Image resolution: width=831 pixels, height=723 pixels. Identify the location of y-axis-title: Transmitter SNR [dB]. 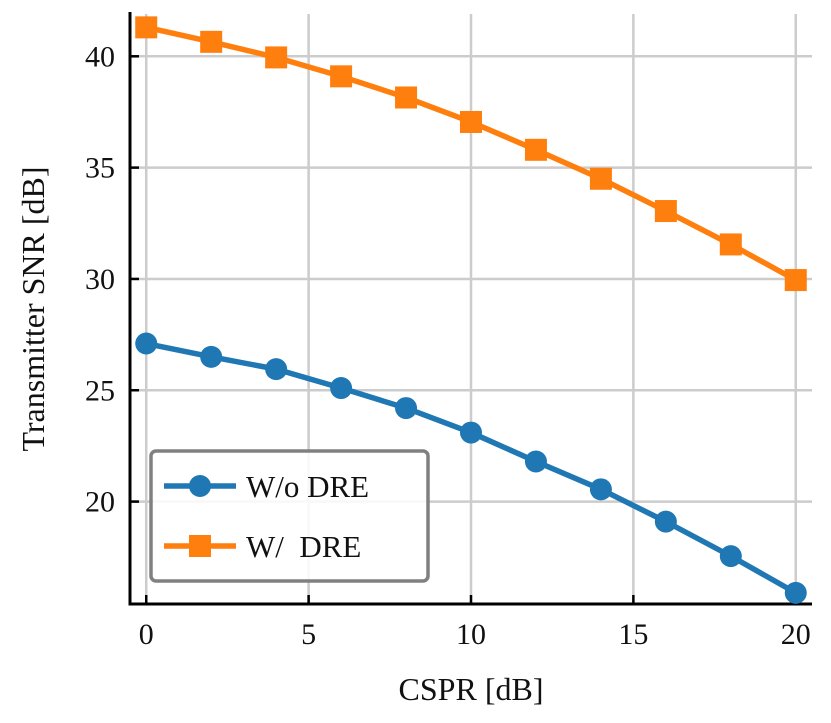
(33, 308).